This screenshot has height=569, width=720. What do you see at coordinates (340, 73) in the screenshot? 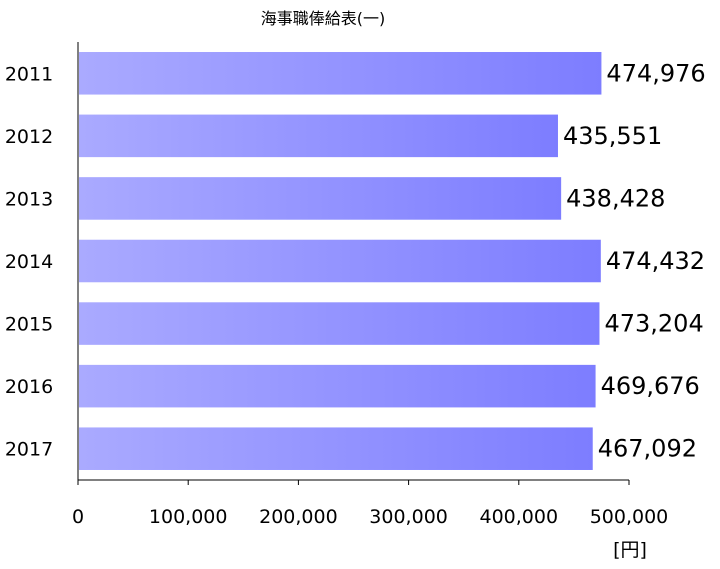
I see `bar-2011` at bounding box center [340, 73].